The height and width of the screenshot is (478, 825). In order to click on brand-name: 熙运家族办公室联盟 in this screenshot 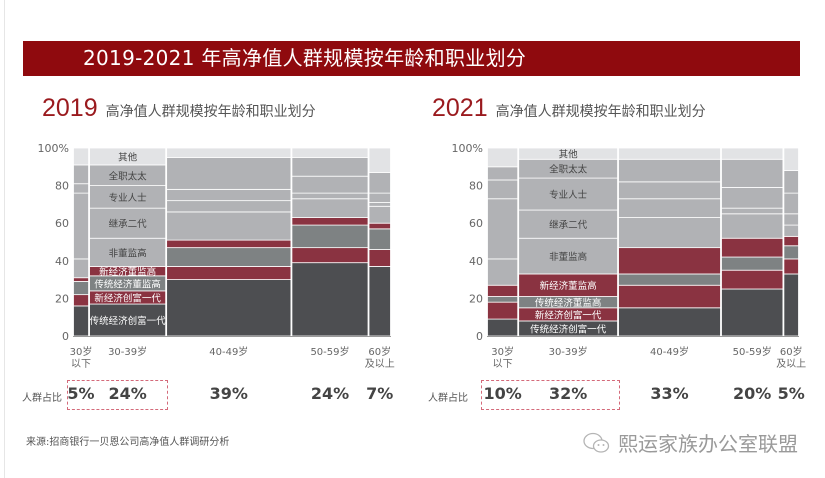, I will do `click(708, 444)`.